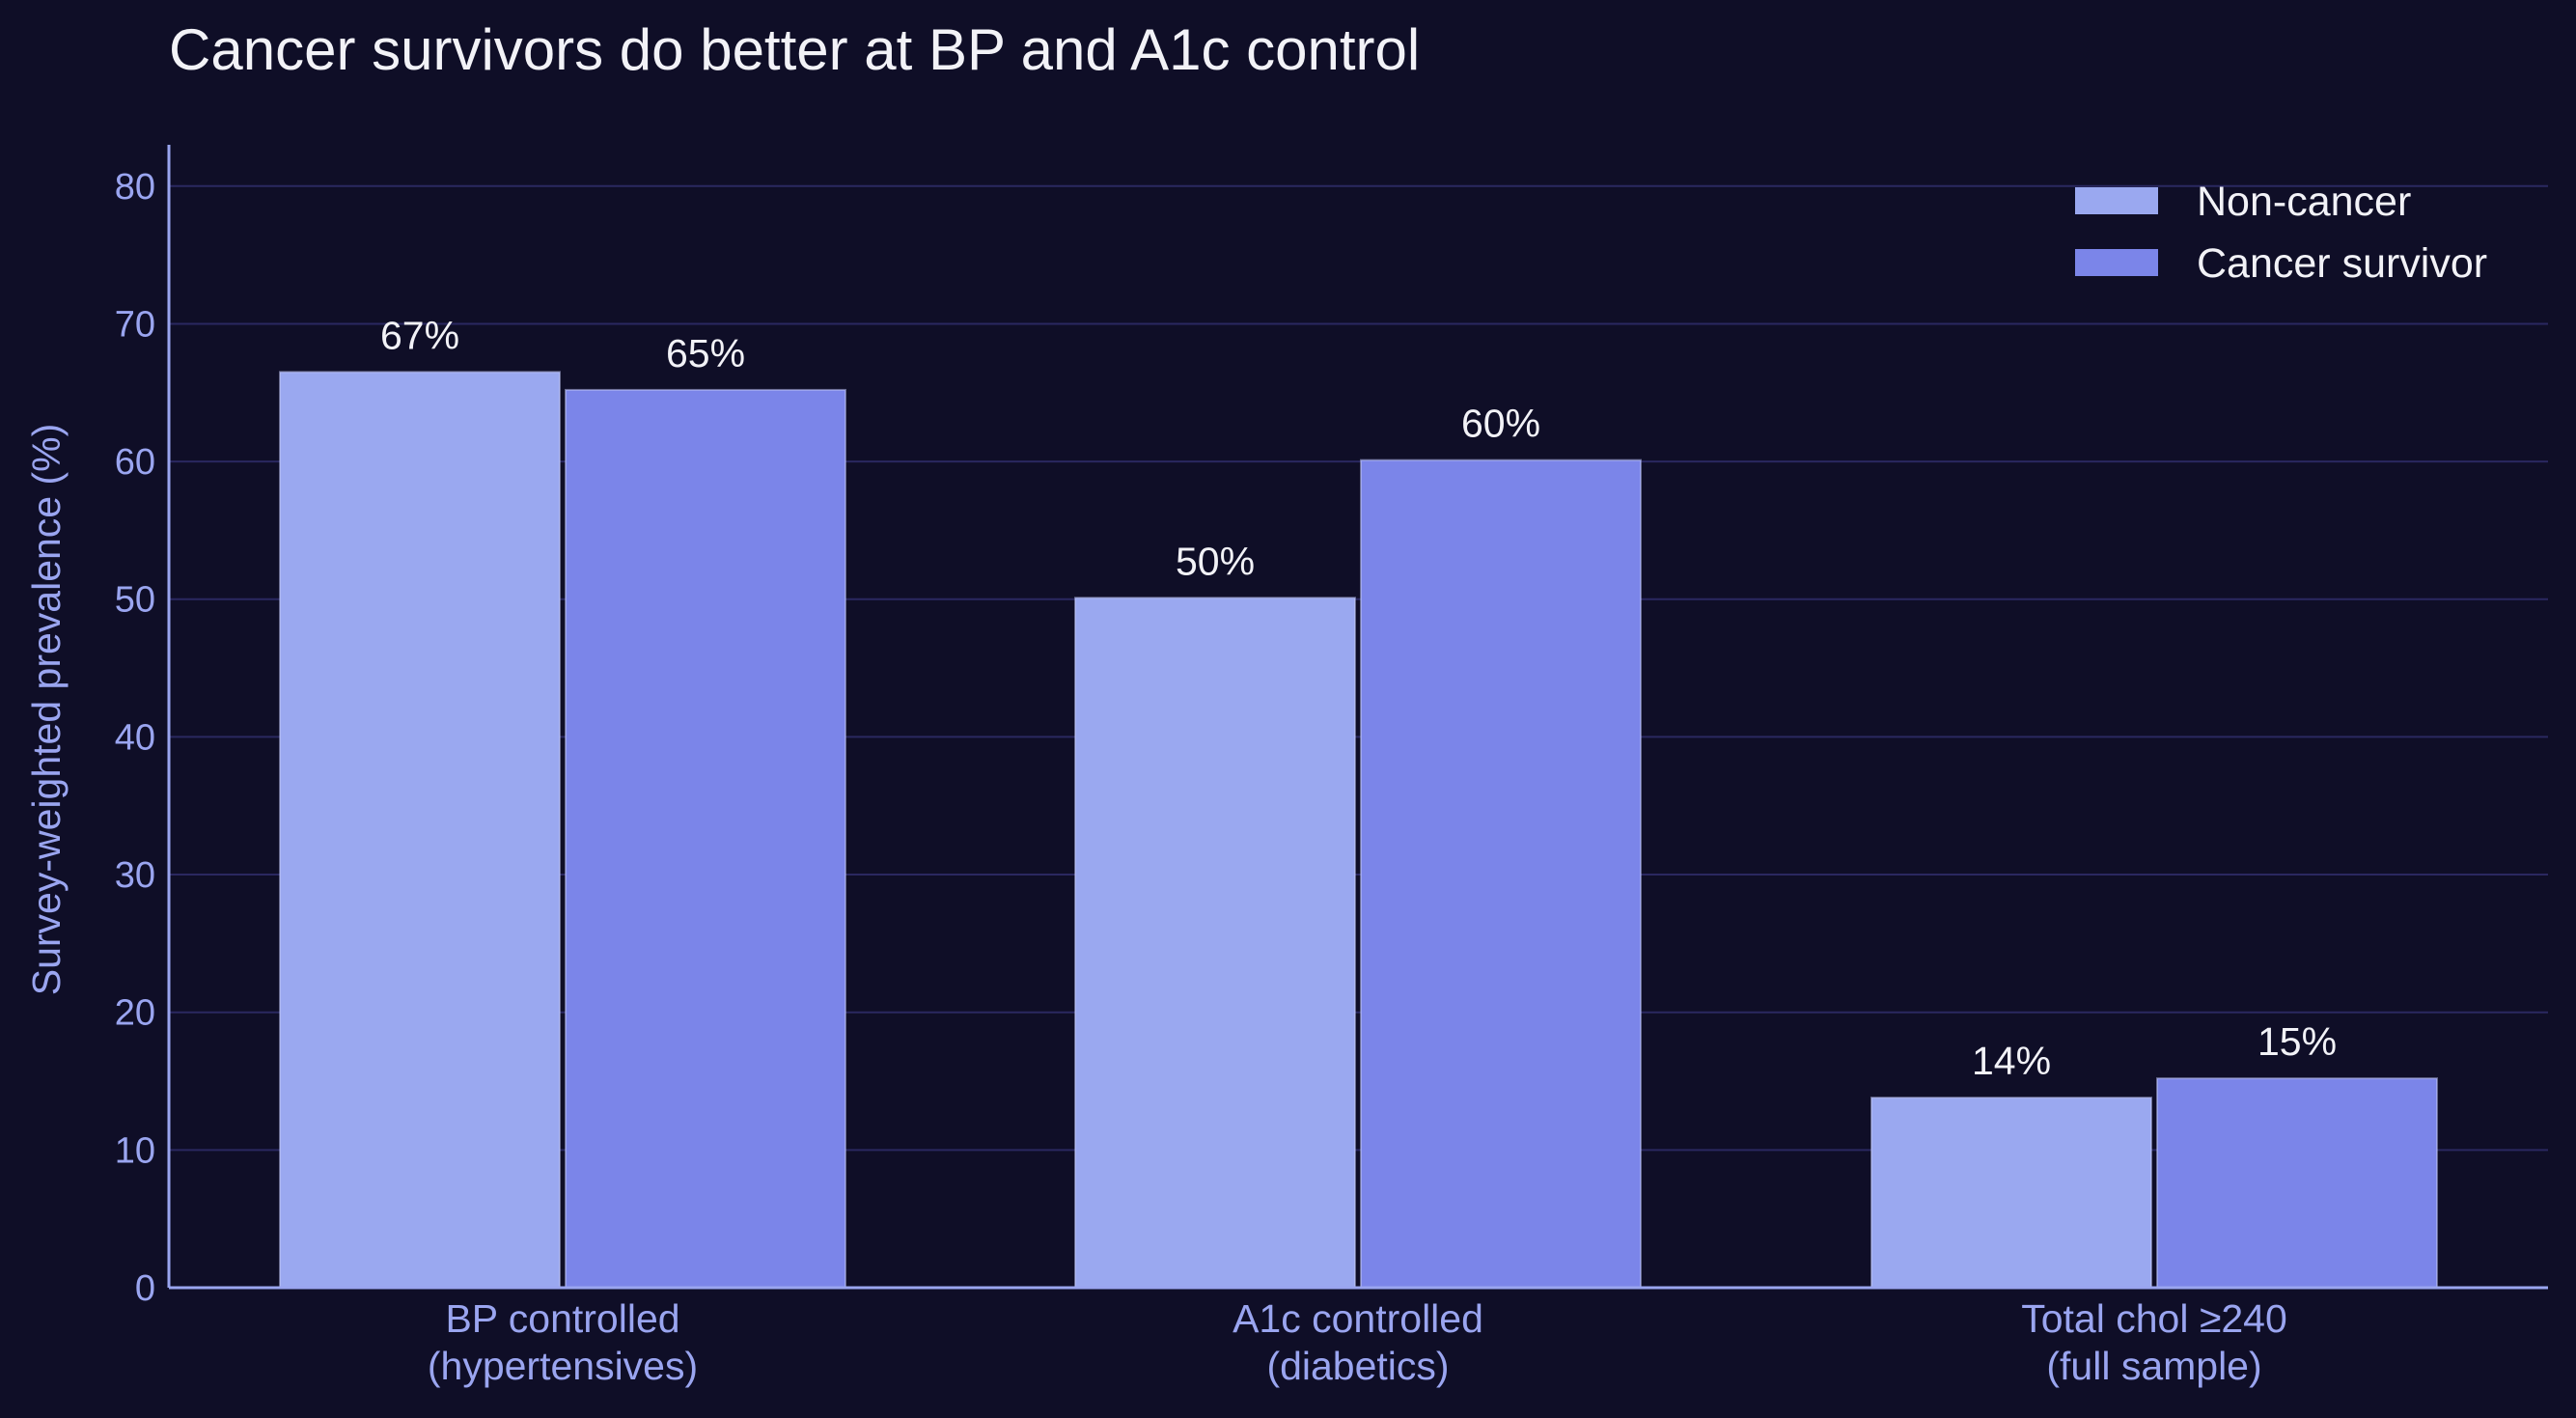 The image size is (2576, 1418). What do you see at coordinates (1215, 561) in the screenshot?
I see `data-label: 50%` at bounding box center [1215, 561].